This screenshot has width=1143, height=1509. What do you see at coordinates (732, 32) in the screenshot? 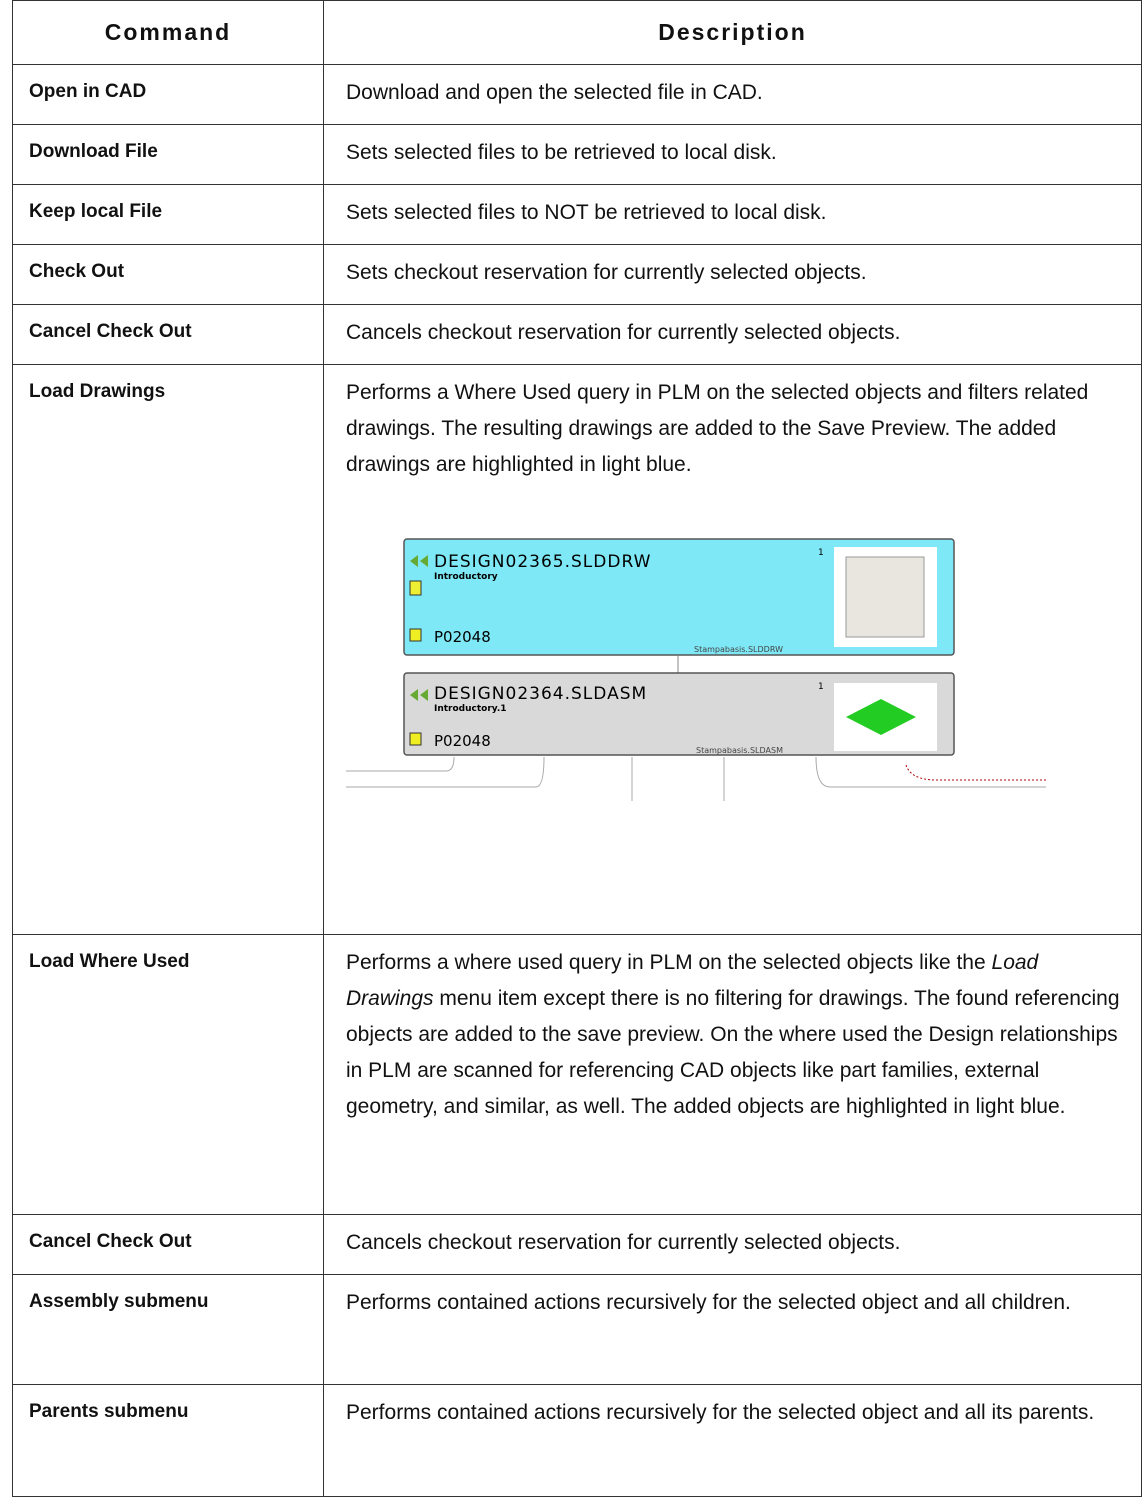
I see `header-cell: Description` at bounding box center [732, 32].